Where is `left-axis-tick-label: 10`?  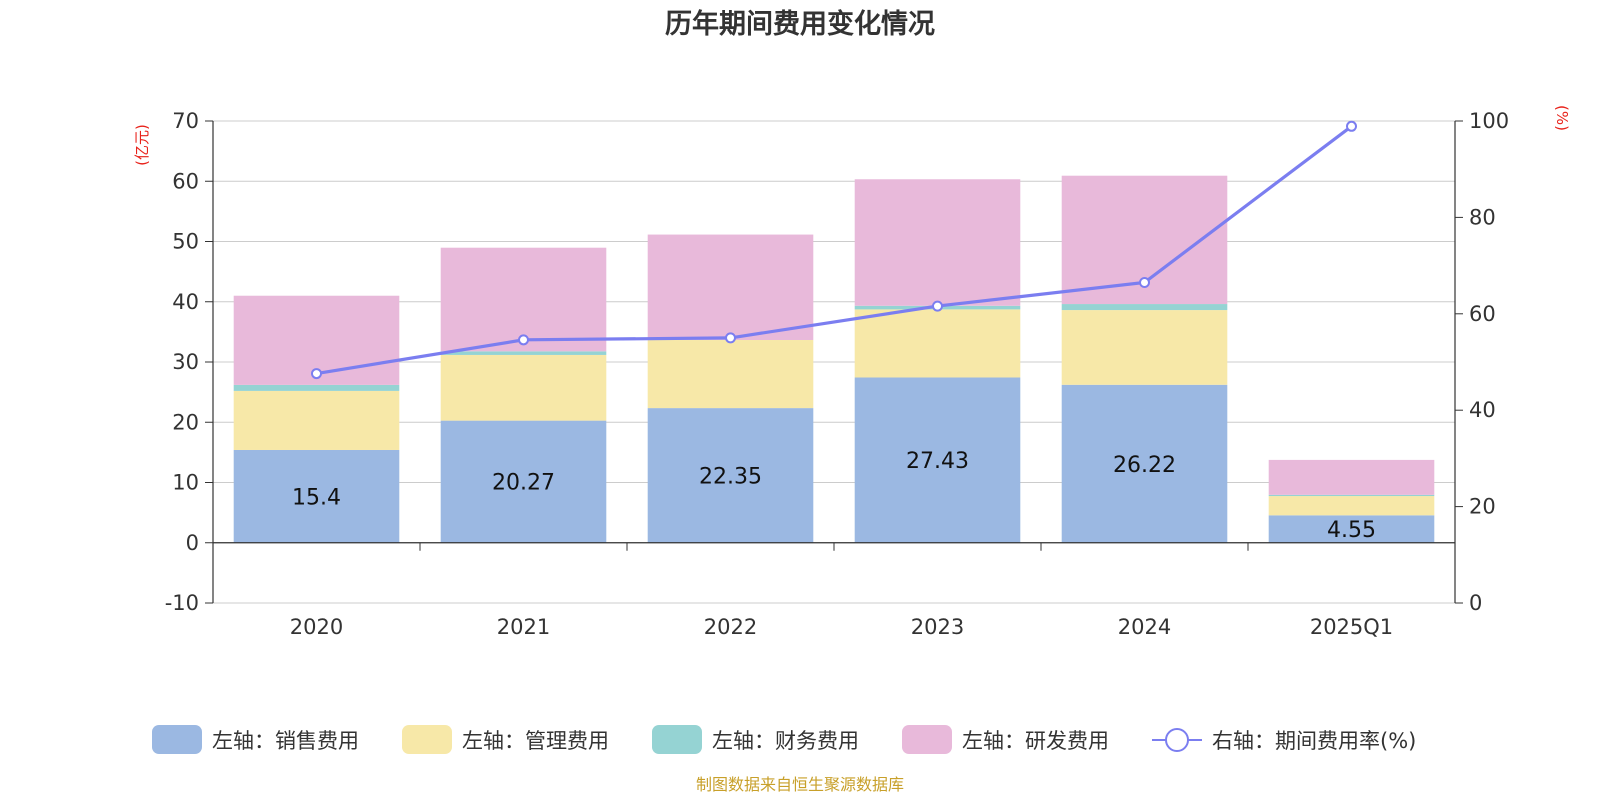 left-axis-tick-label: 10 is located at coordinates (185, 483).